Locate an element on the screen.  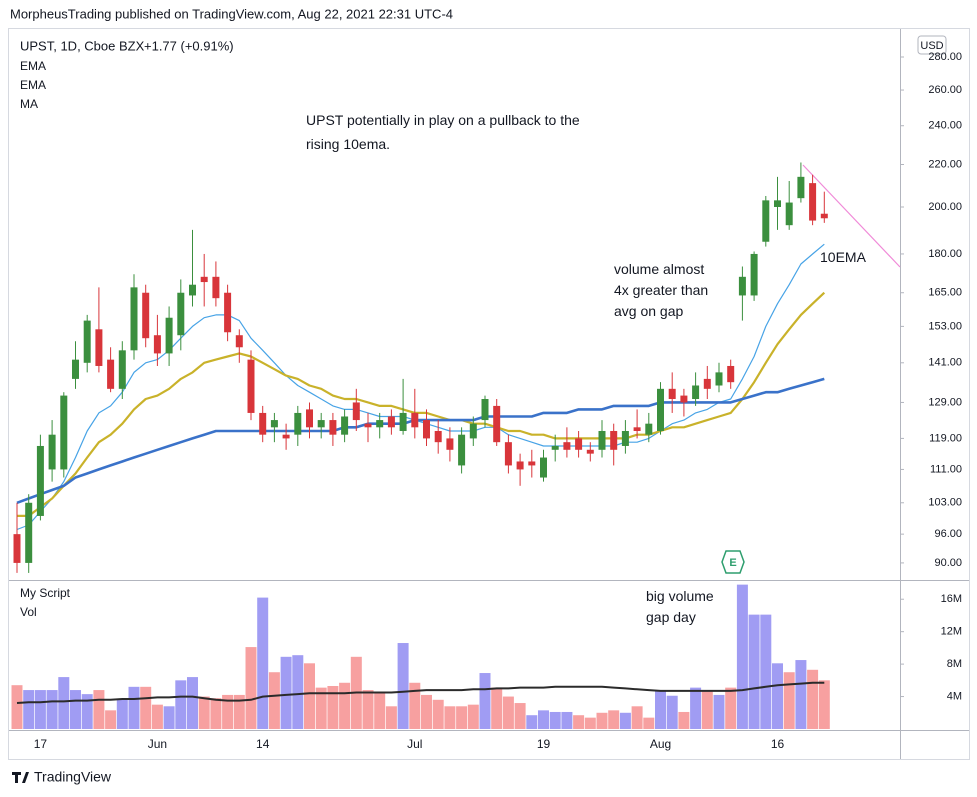
indicator-legend: EMA is located at coordinates (33, 66).